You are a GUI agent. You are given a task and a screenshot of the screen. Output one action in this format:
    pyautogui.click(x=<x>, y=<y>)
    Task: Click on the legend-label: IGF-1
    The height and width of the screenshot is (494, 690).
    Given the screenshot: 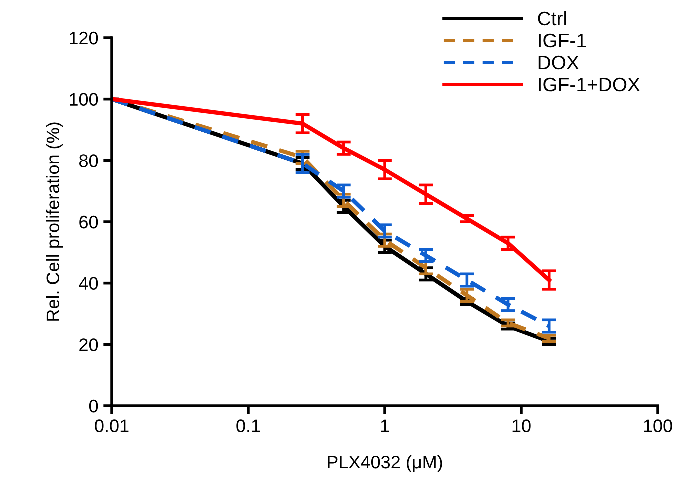 What is the action you would take?
    pyautogui.click(x=562, y=41)
    